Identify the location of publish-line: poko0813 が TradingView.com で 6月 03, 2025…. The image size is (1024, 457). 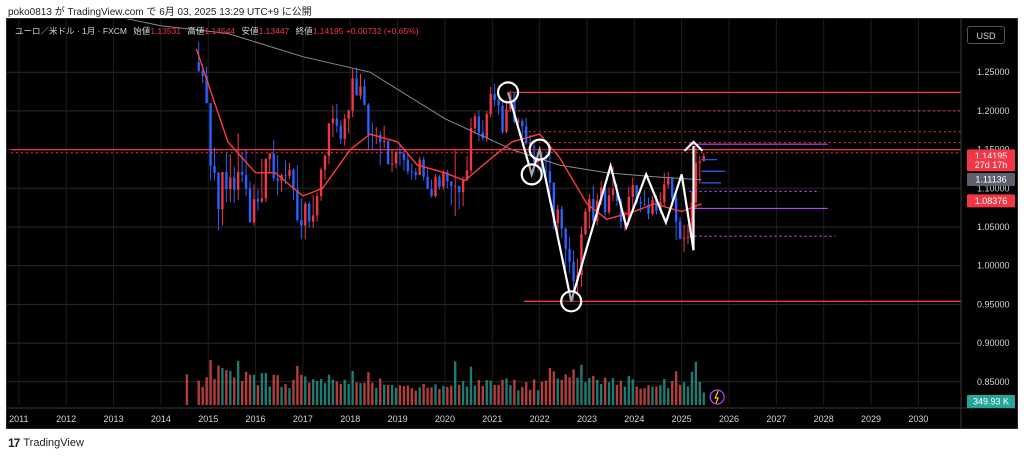
(160, 12).